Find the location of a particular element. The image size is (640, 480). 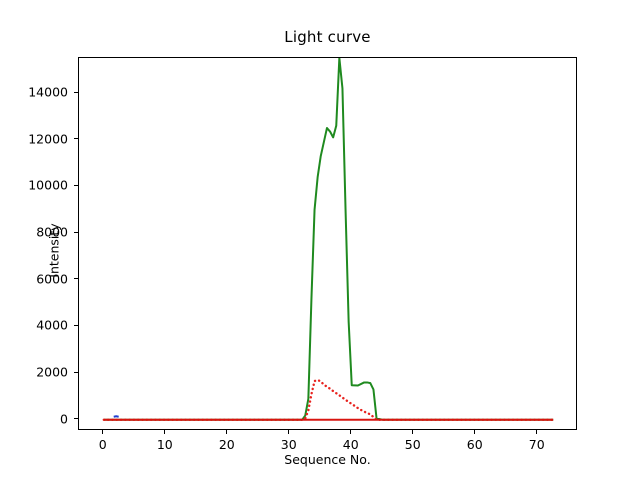

y-tick-label: 14000 is located at coordinates (48, 92).